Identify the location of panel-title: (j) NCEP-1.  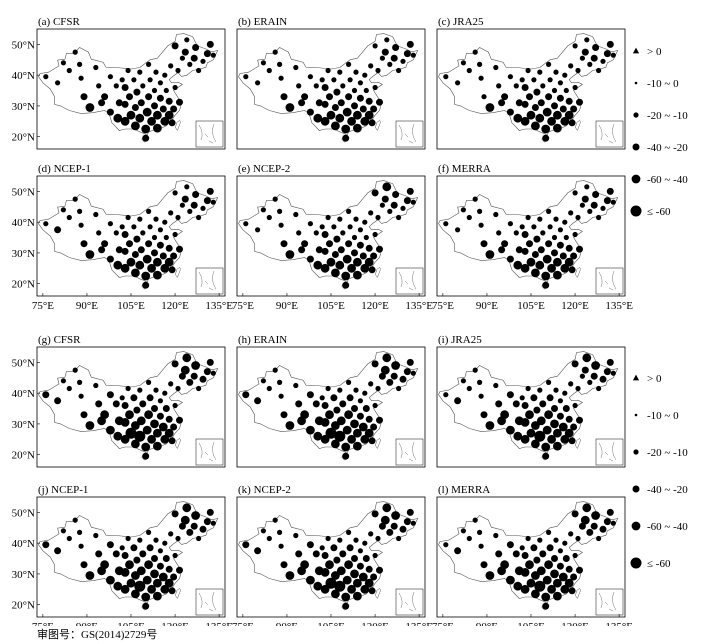
(63, 490).